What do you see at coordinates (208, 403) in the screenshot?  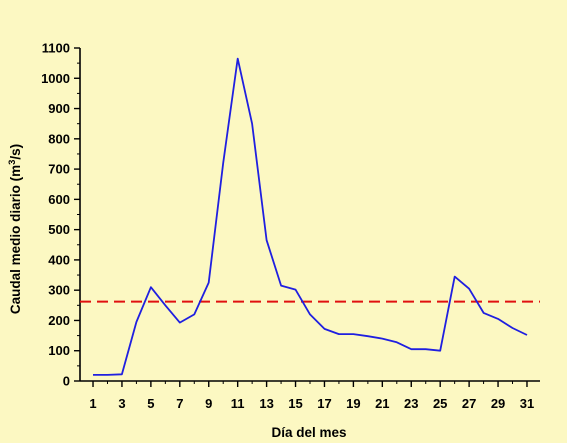 I see `x-tick-label-9: 9` at bounding box center [208, 403].